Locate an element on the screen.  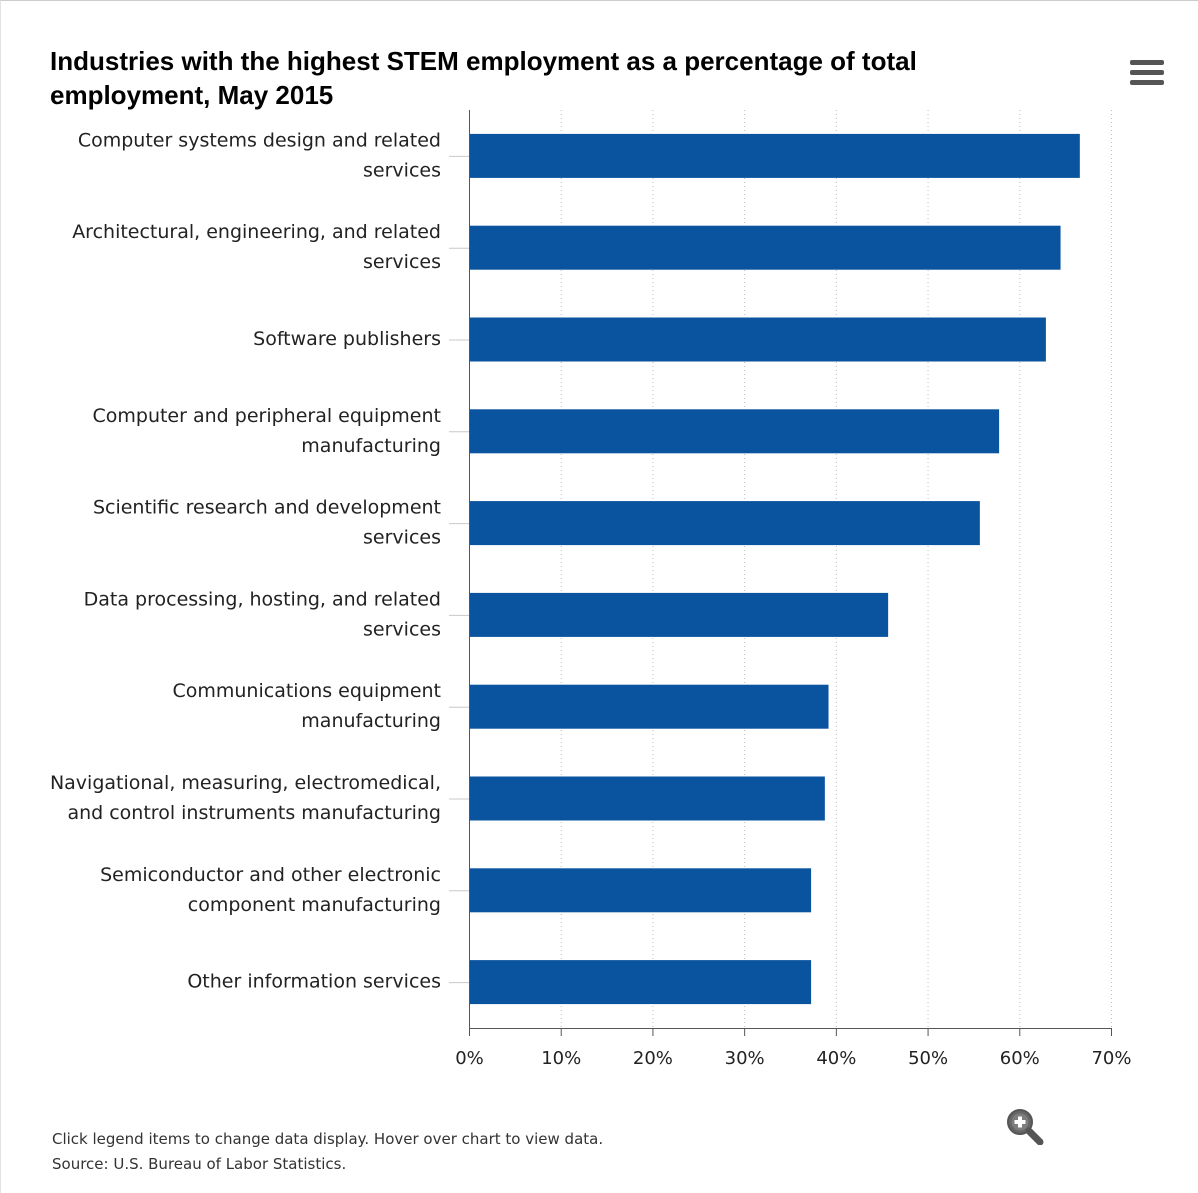
hamburger-menu-icon is located at coordinates (1148, 74).